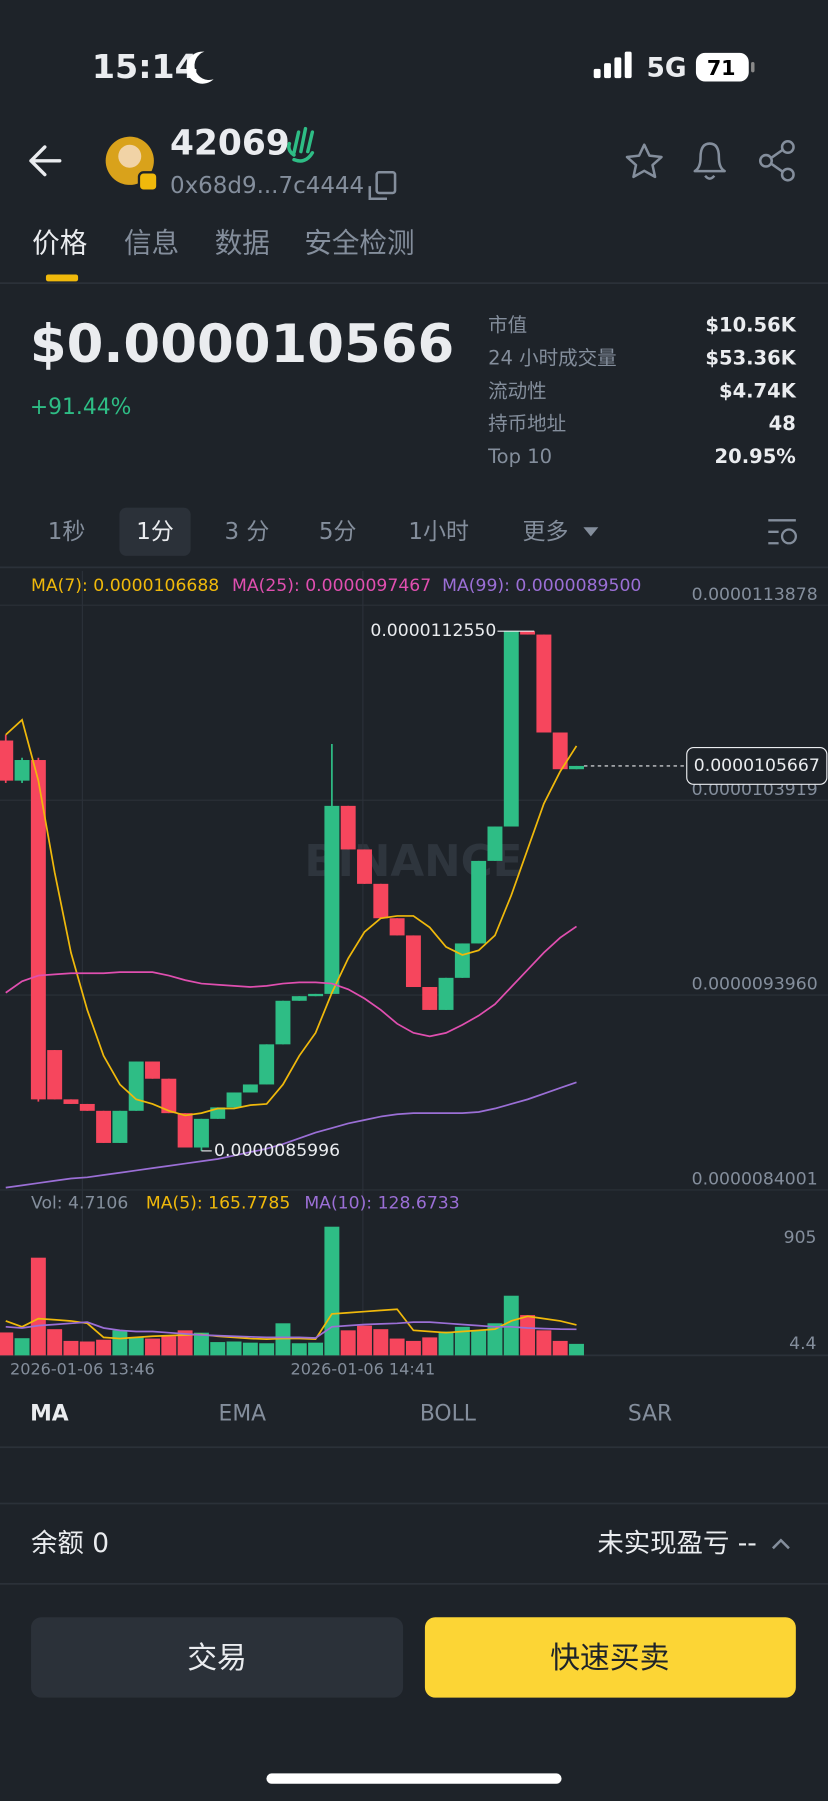  Describe the element at coordinates (644, 161) in the screenshot. I see `favorite-button` at that location.